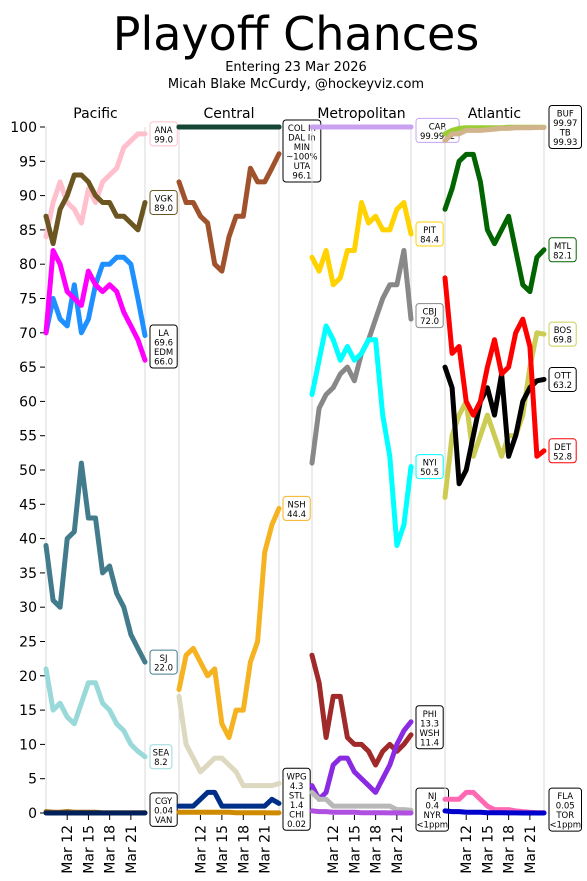 This screenshot has height=881, width=587. I want to click on end-label-text: ANA, so click(164, 131).